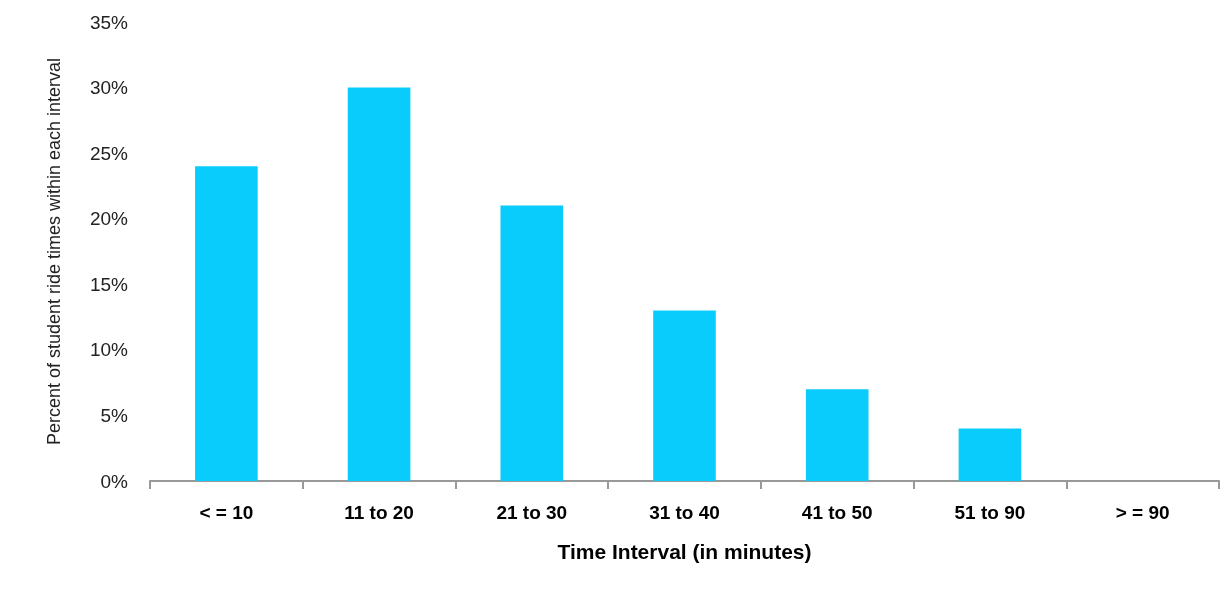  Describe the element at coordinates (54, 251) in the screenshot. I see `y-axis-title: Percent of student ride times within each interval` at that location.